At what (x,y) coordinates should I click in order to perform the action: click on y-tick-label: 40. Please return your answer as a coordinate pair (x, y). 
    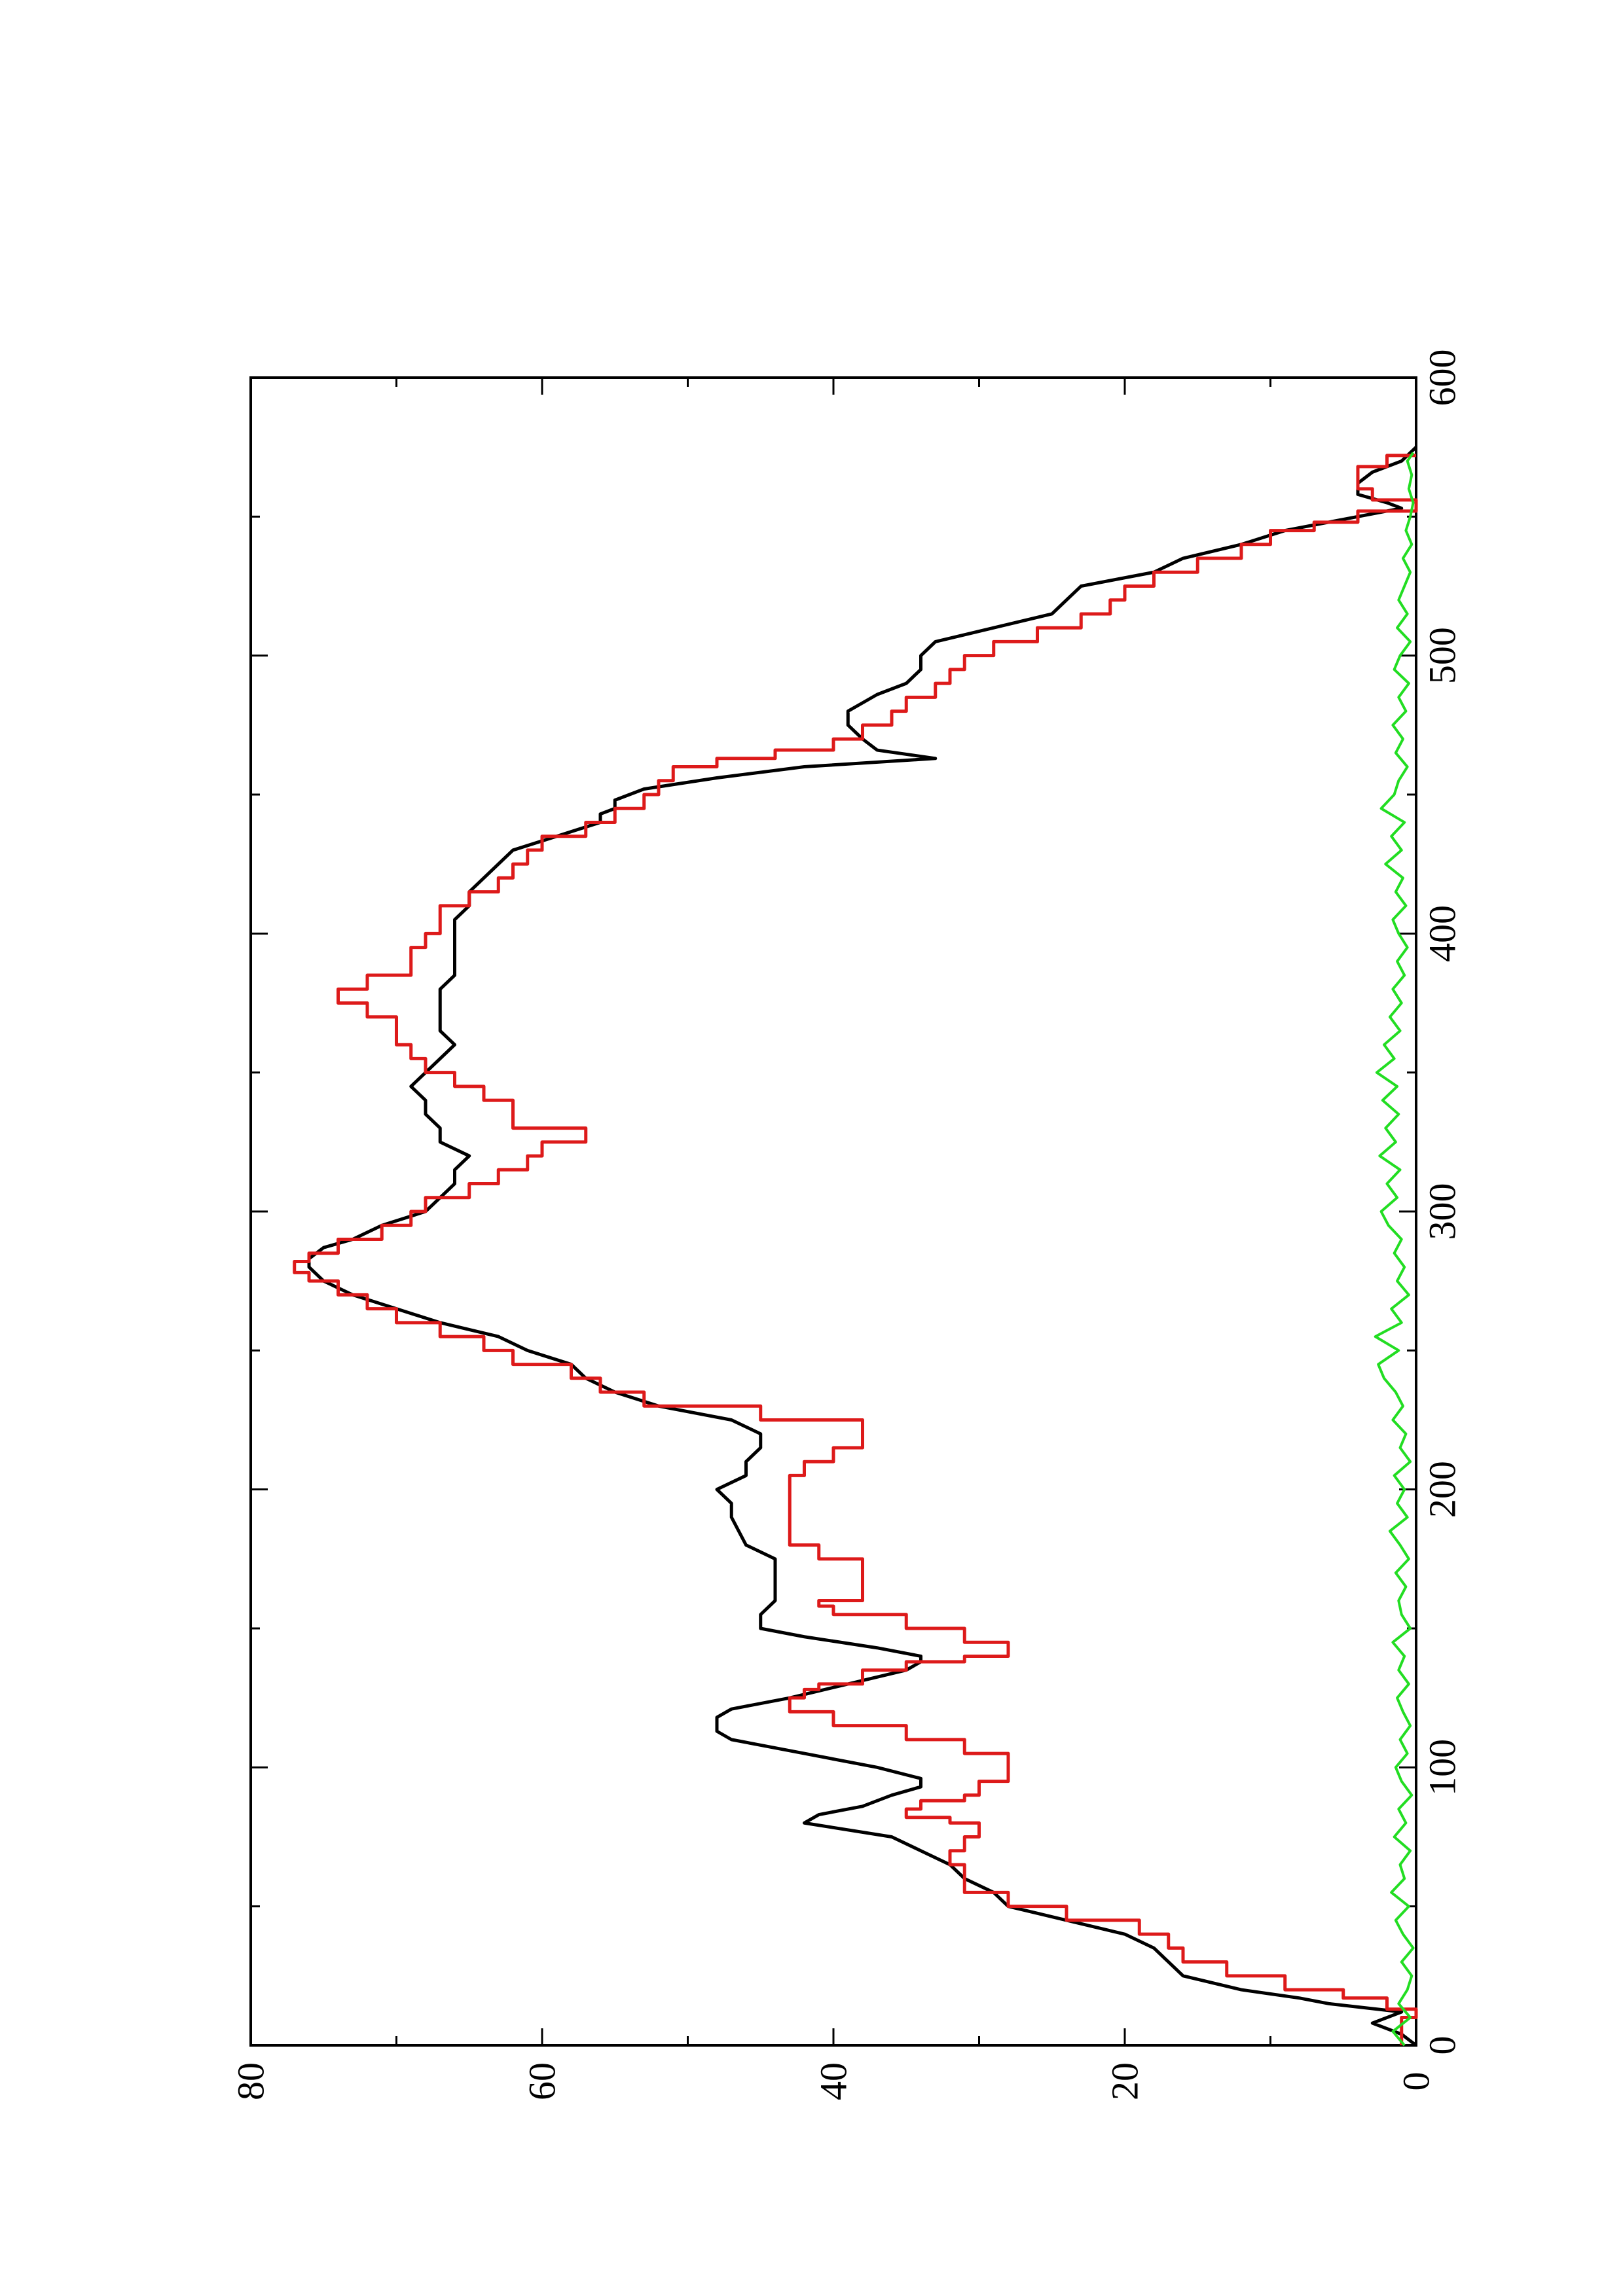
    Looking at the image, I should click on (833, 2081).